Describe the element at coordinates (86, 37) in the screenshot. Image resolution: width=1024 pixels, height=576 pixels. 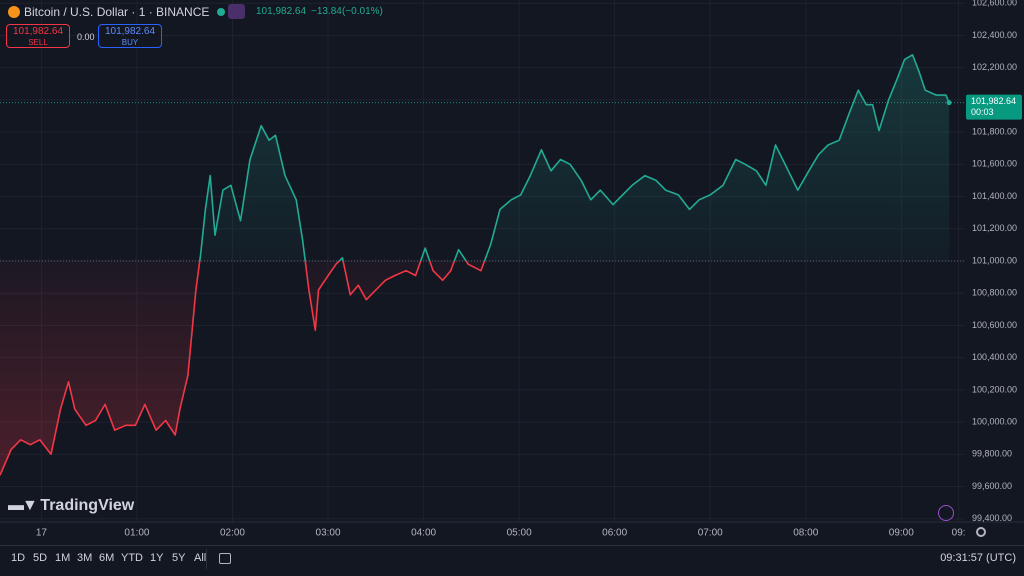
I see `spread: 0.00` at that location.